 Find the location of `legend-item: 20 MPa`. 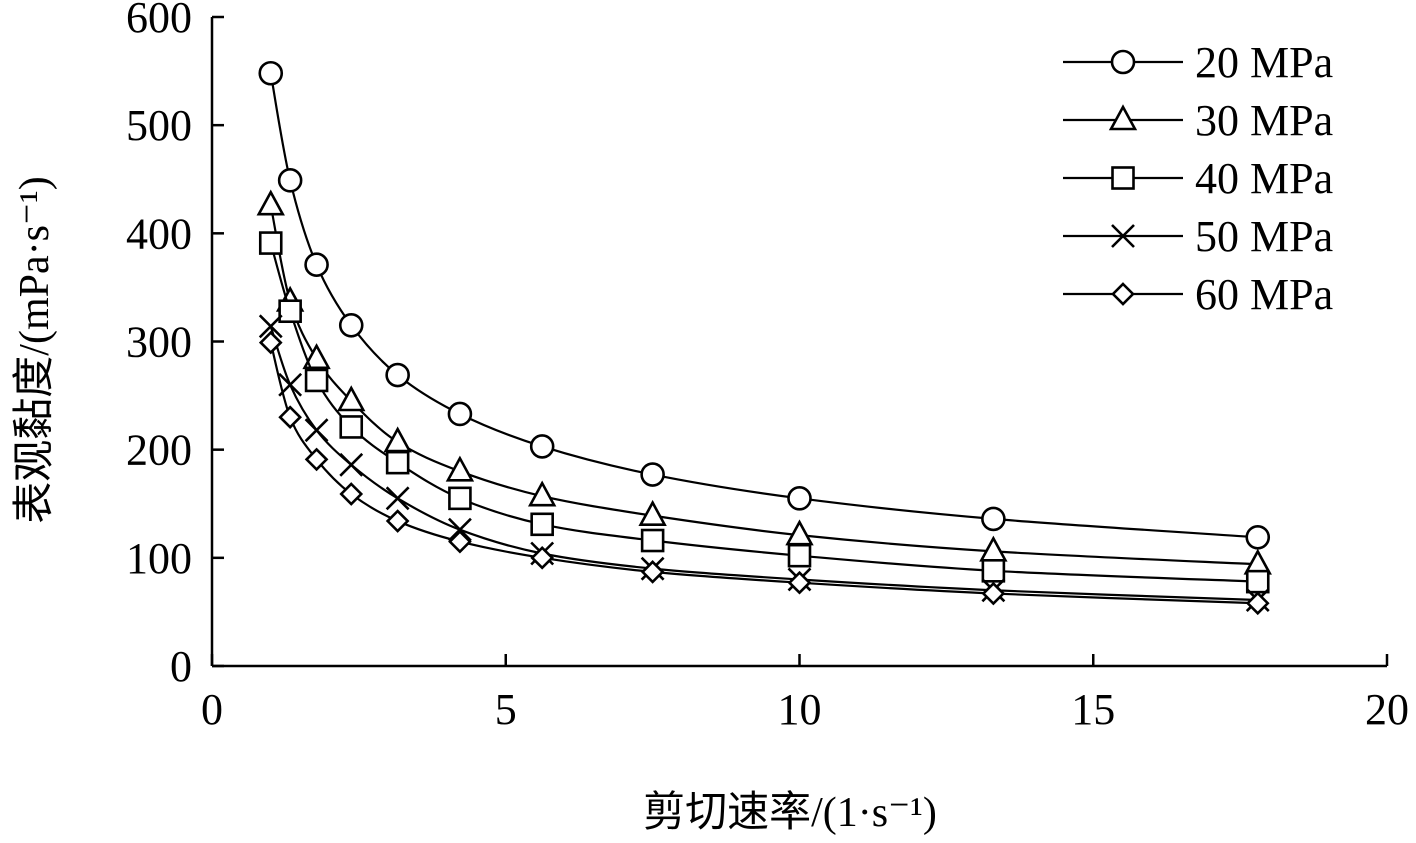

legend-item: 20 MPa is located at coordinates (1198, 62).